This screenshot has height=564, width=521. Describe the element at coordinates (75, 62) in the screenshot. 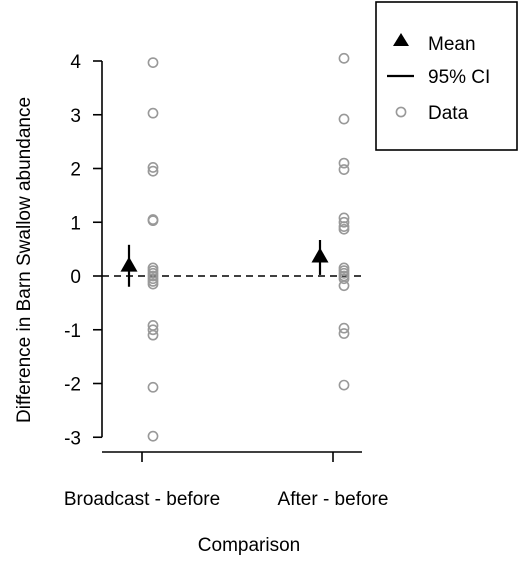

I see `y-tick-label: 4` at that location.